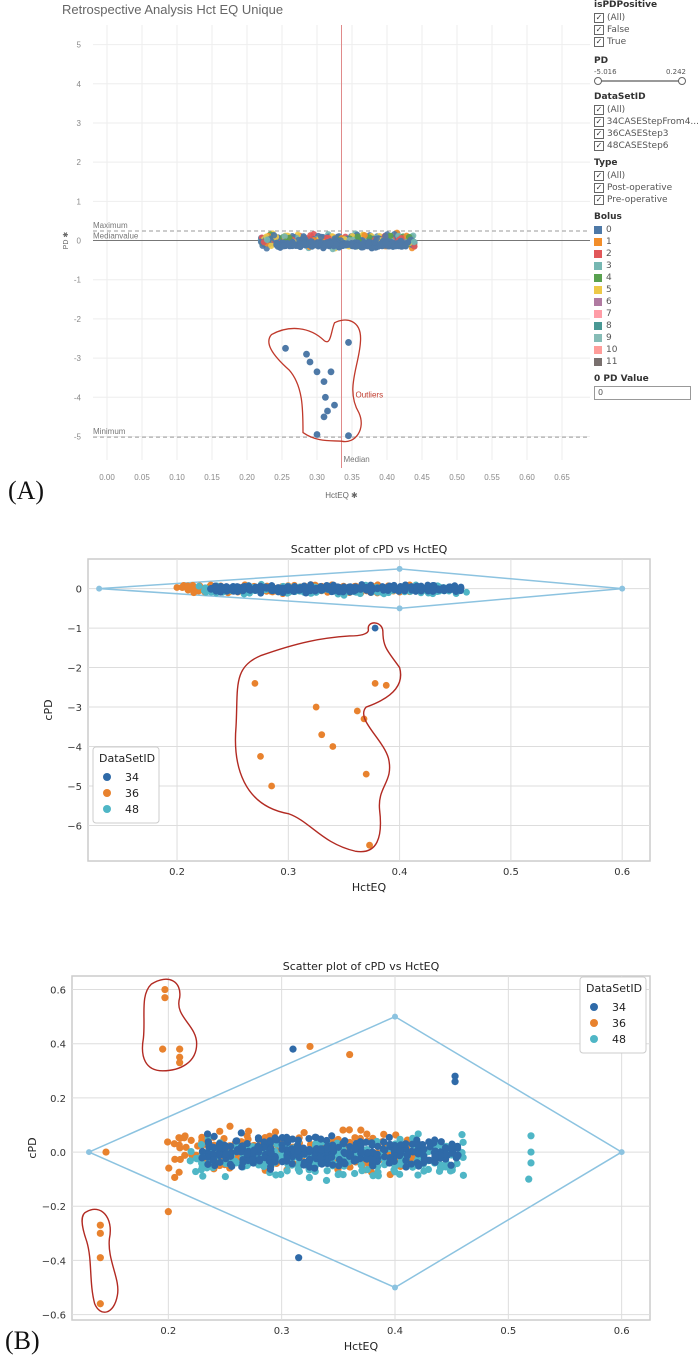 The width and height of the screenshot is (699, 1367). I want to click on y-tick-label: 1, so click(79, 201).